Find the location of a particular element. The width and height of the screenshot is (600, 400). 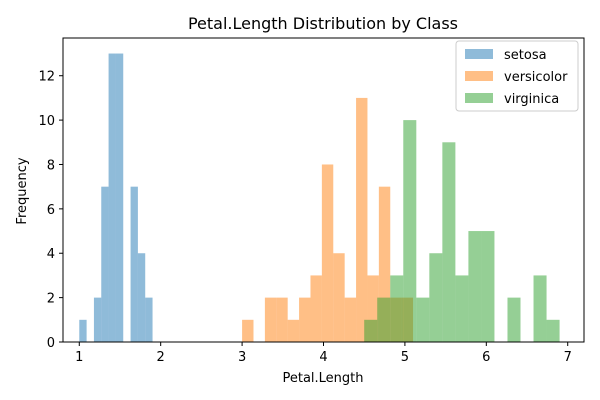

x-tick-label: 2 is located at coordinates (161, 357).